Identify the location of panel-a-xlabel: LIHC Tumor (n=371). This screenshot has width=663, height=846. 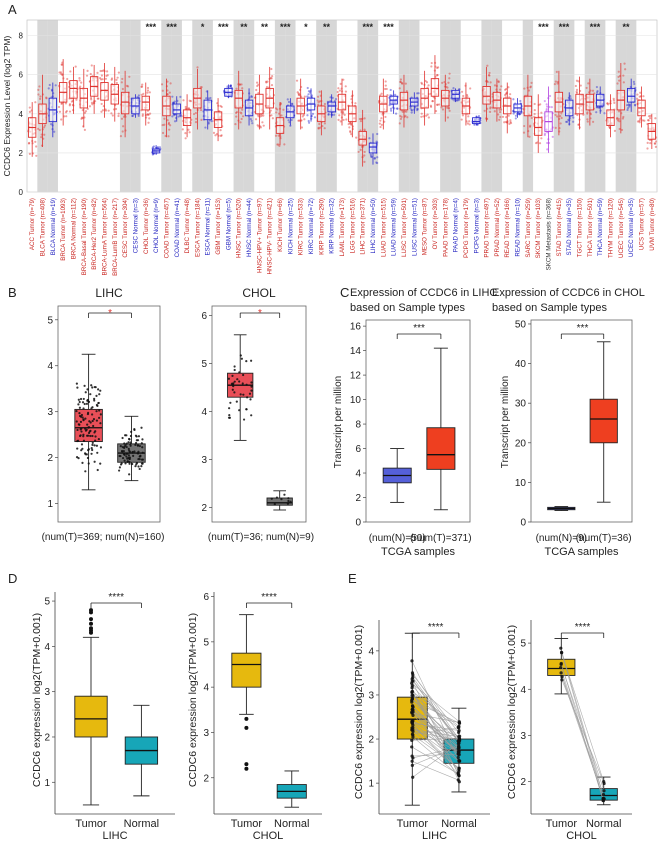
(363, 226).